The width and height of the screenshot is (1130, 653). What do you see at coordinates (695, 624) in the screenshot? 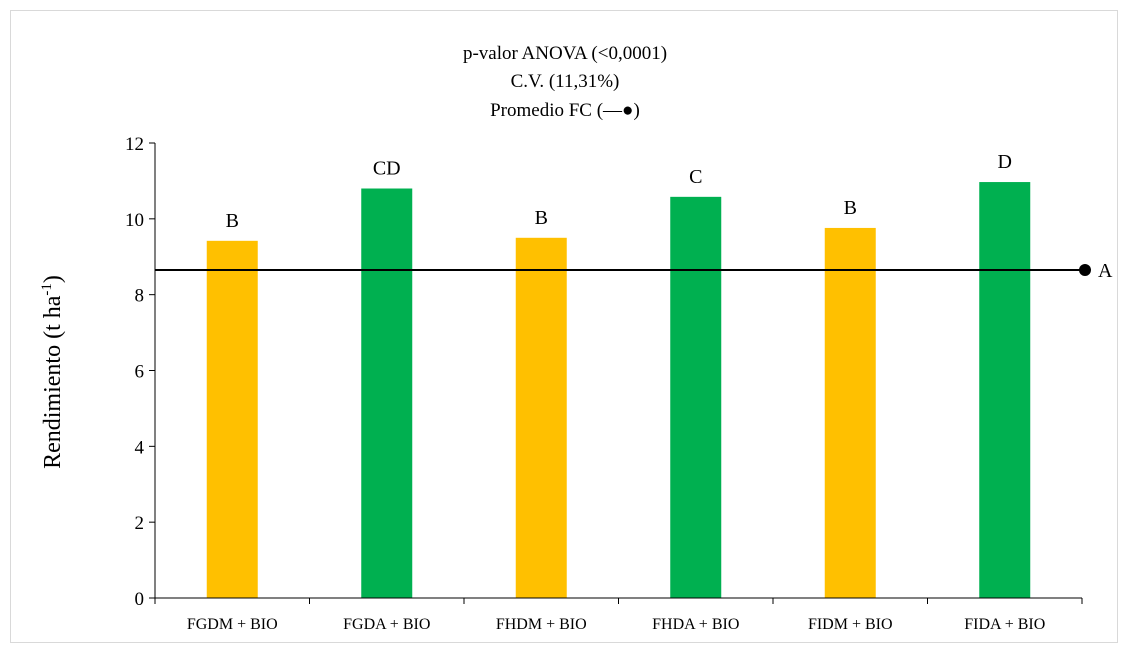
I see `x-category-label: FHDA + BIO` at bounding box center [695, 624].